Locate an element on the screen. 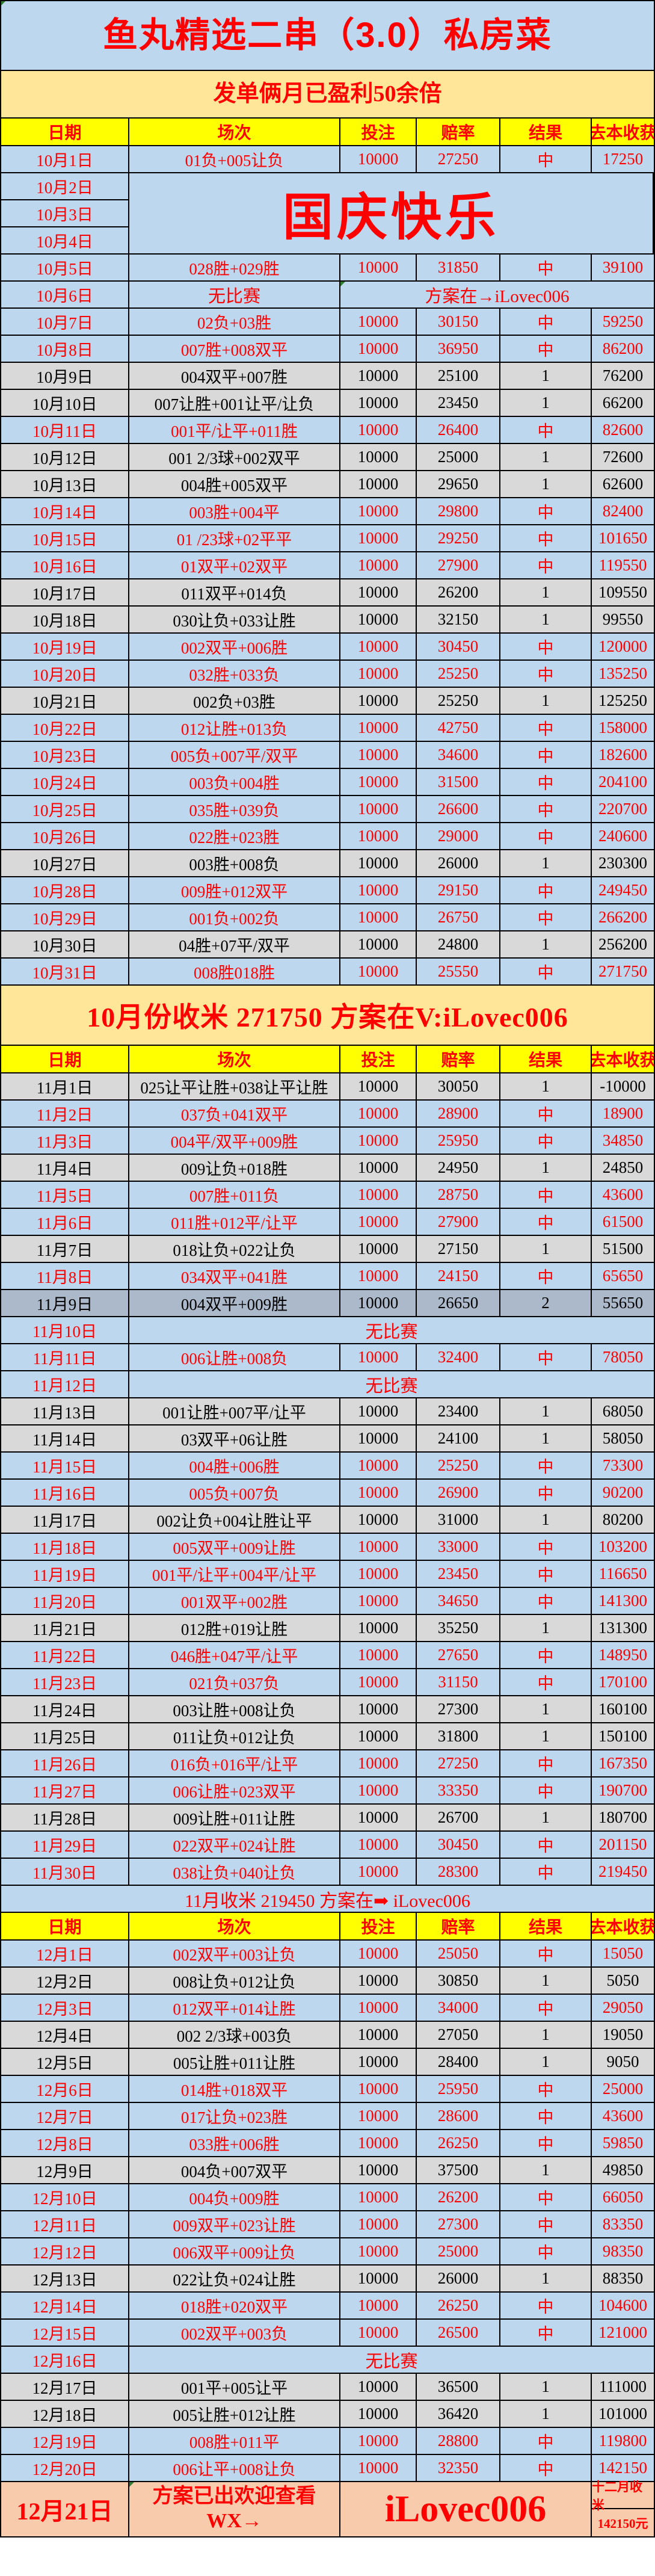 Image resolution: width=655 pixels, height=2576 pixels. odds-cell: 30450 is located at coordinates (459, 1845).